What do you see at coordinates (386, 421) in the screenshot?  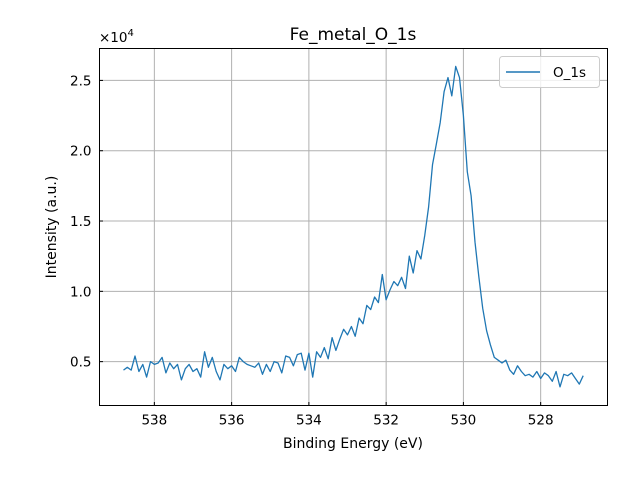 I see `x-tick-label: 532` at bounding box center [386, 421].